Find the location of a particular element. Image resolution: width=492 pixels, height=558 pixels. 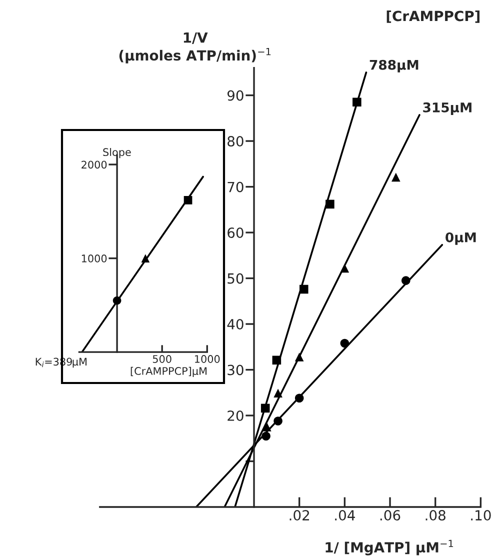

y-tick-label: 30 is located at coordinates (236, 370).